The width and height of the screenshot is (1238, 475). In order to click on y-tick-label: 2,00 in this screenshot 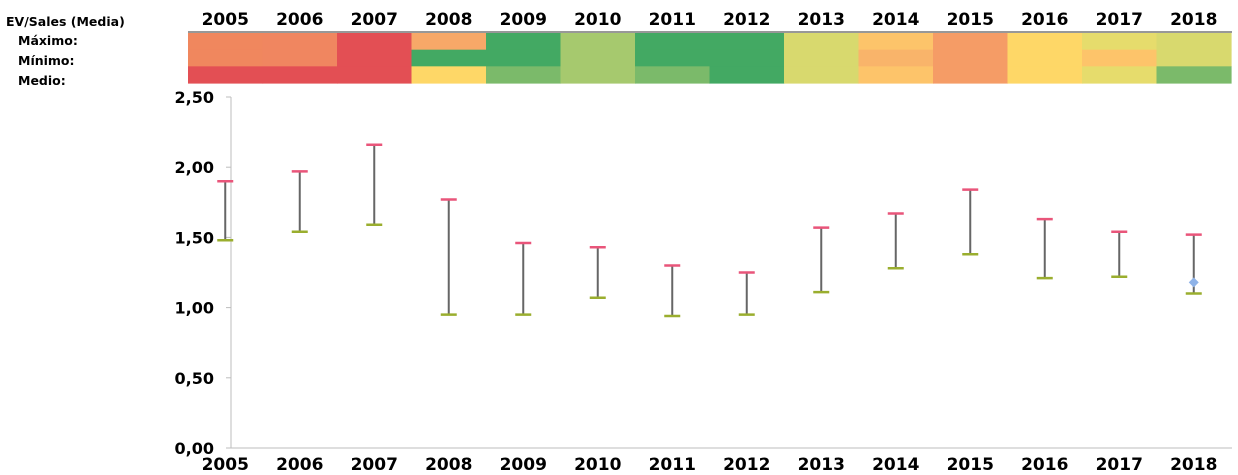, I will do `click(194, 167)`.